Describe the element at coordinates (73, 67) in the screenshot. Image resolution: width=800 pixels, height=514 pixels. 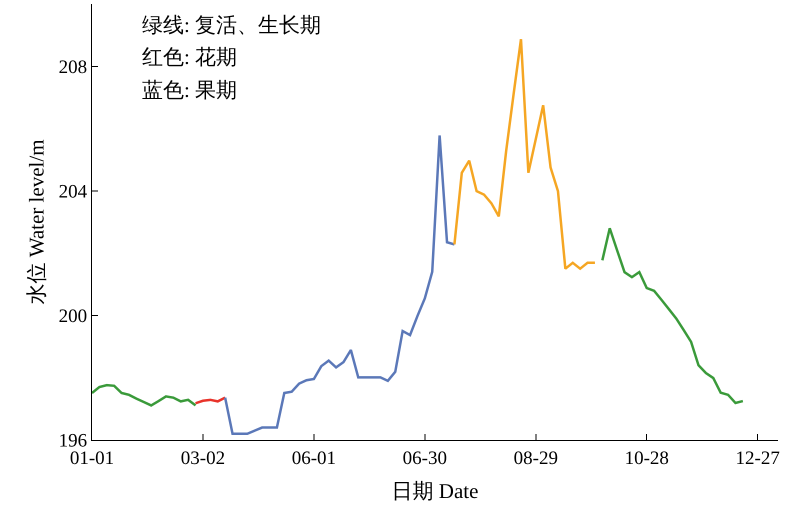
I see `y-tick-label: 208` at that location.